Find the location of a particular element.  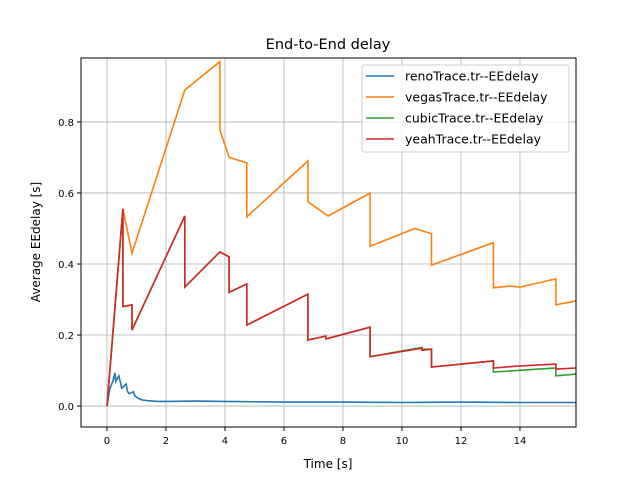

x-tick-label: 4 is located at coordinates (225, 441).